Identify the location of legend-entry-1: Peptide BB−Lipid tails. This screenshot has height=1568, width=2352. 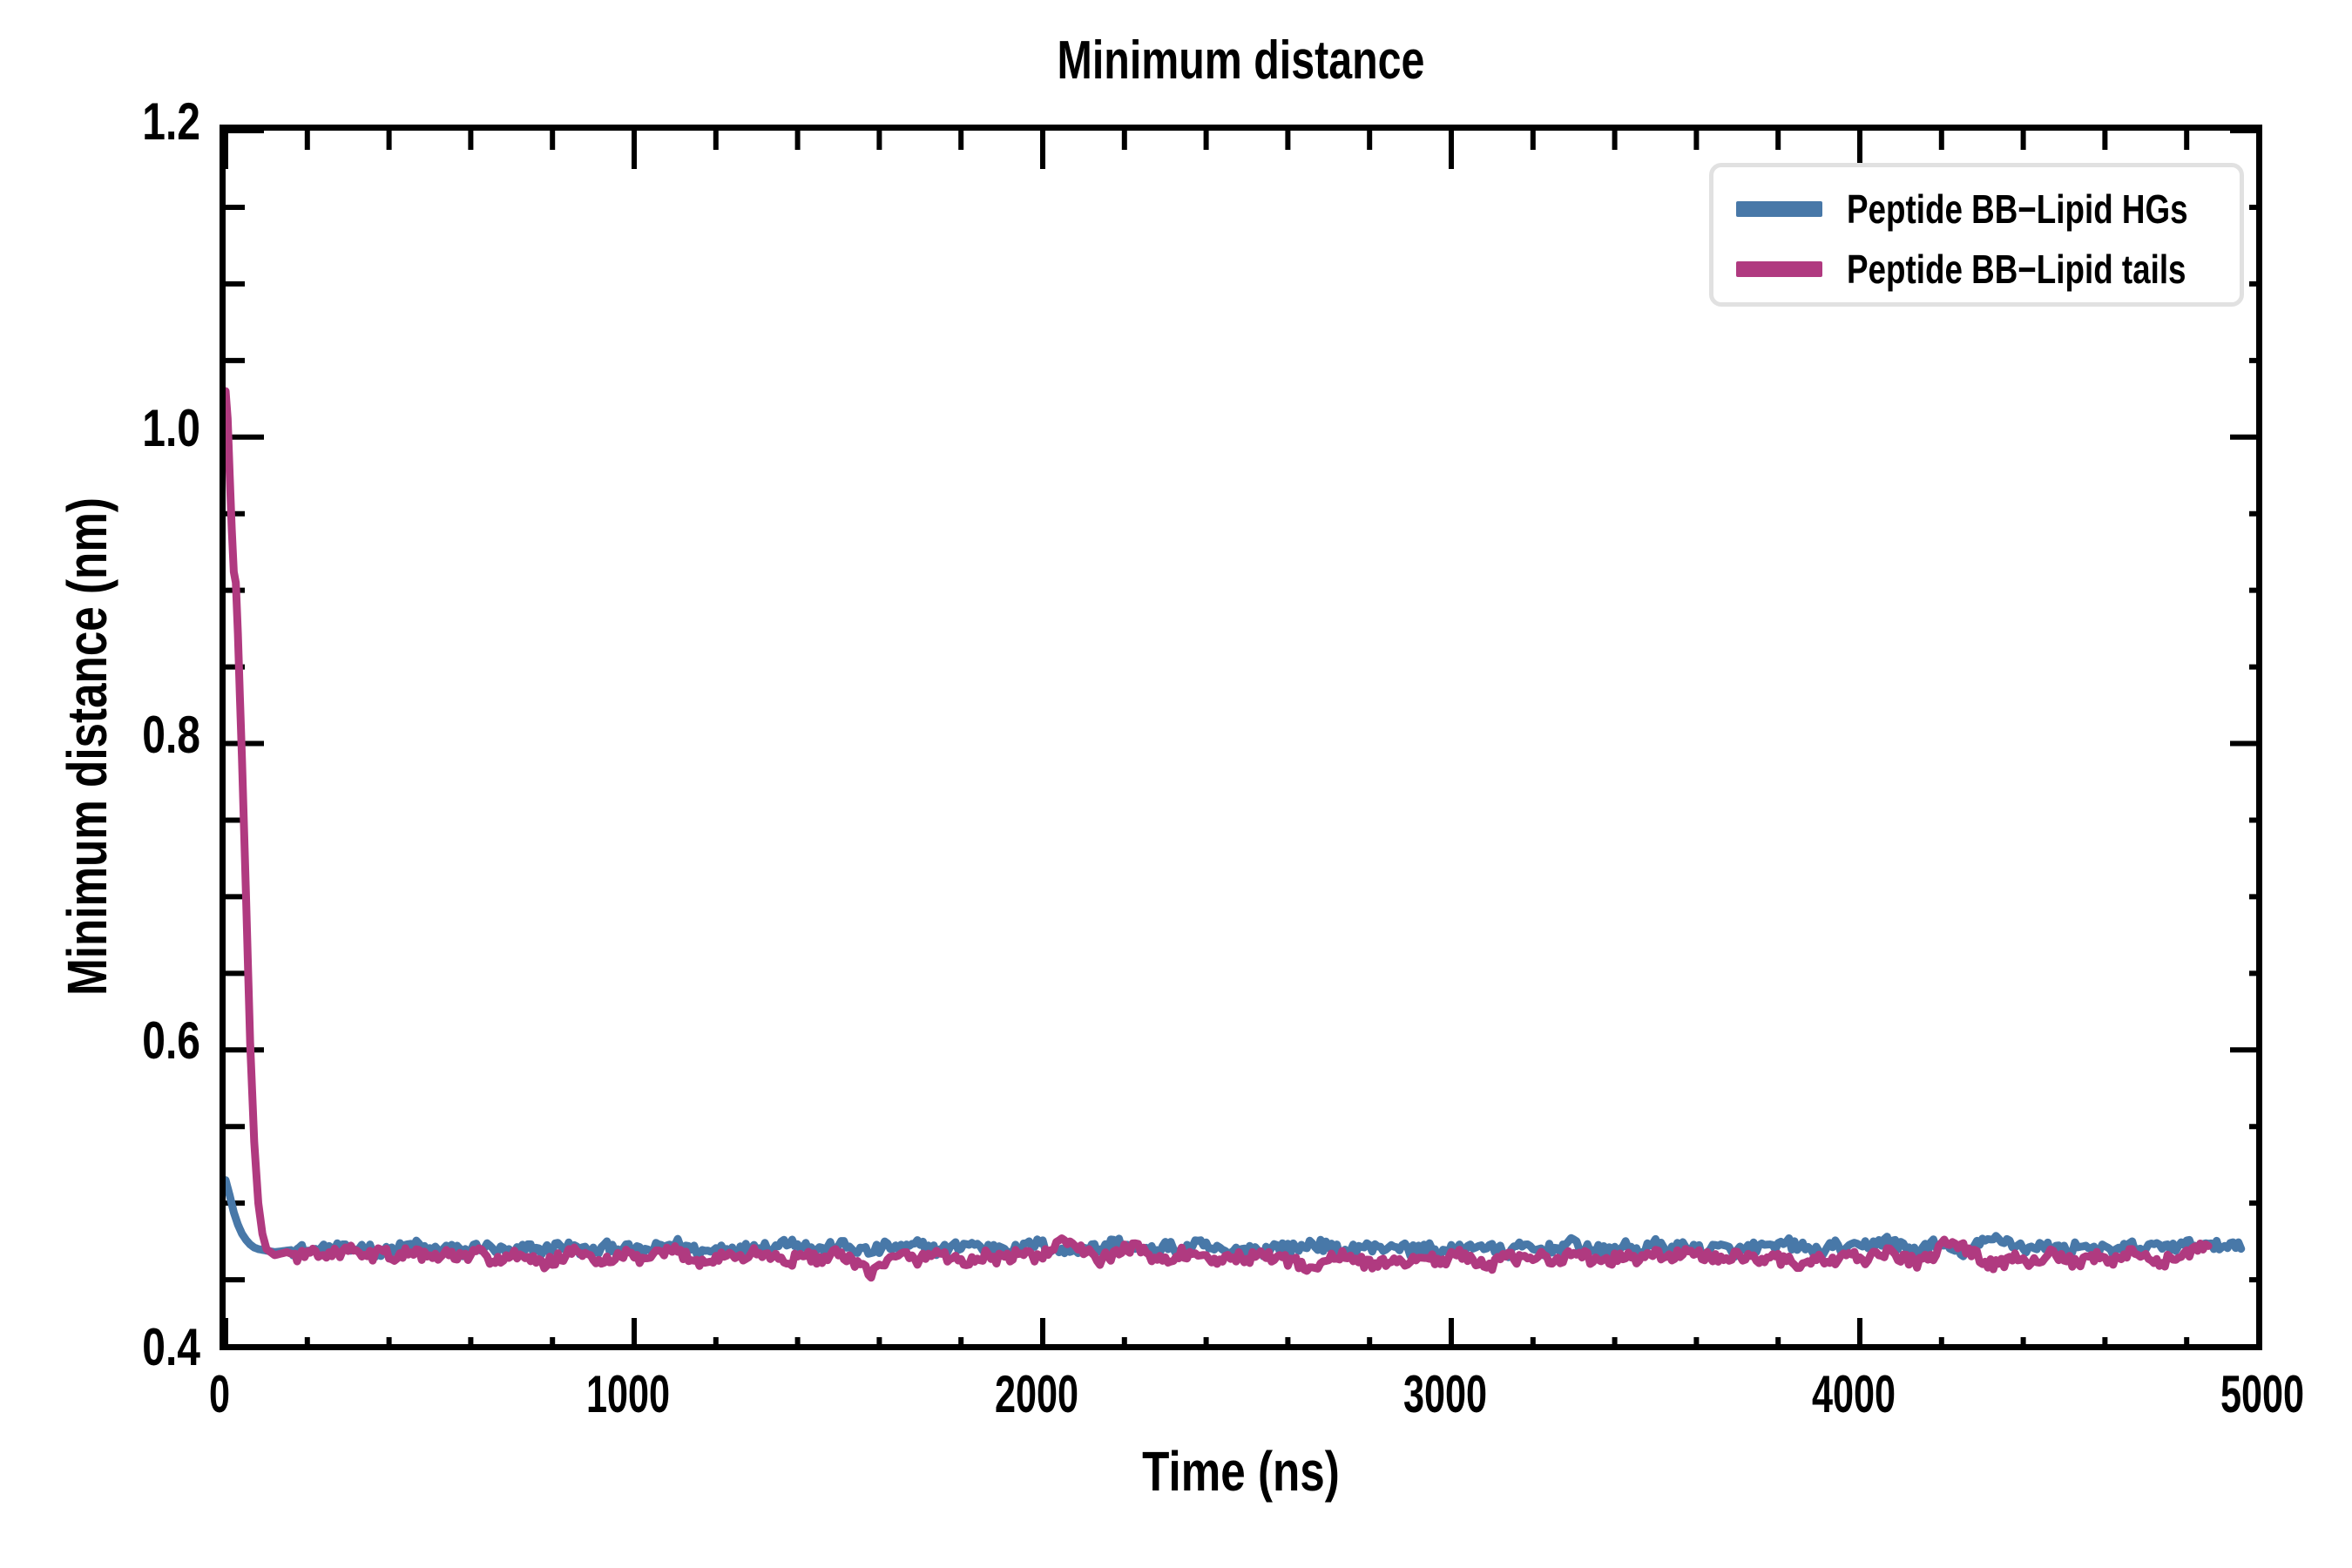
(2003, 270).